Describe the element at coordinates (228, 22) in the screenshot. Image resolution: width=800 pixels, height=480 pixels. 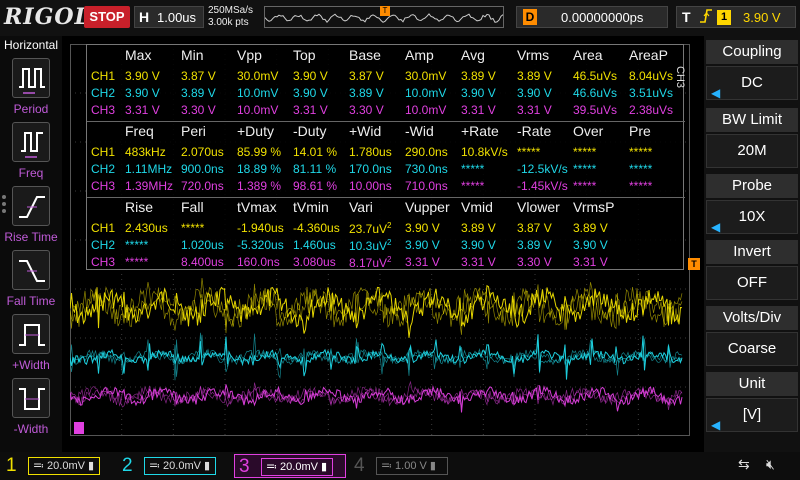
I see `memory-depth: 3.00k pts` at that location.